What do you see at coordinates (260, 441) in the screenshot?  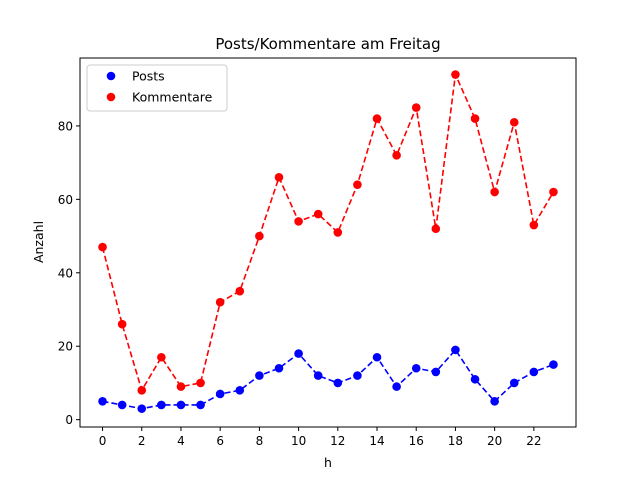 I see `x-tick-label: 8` at bounding box center [260, 441].